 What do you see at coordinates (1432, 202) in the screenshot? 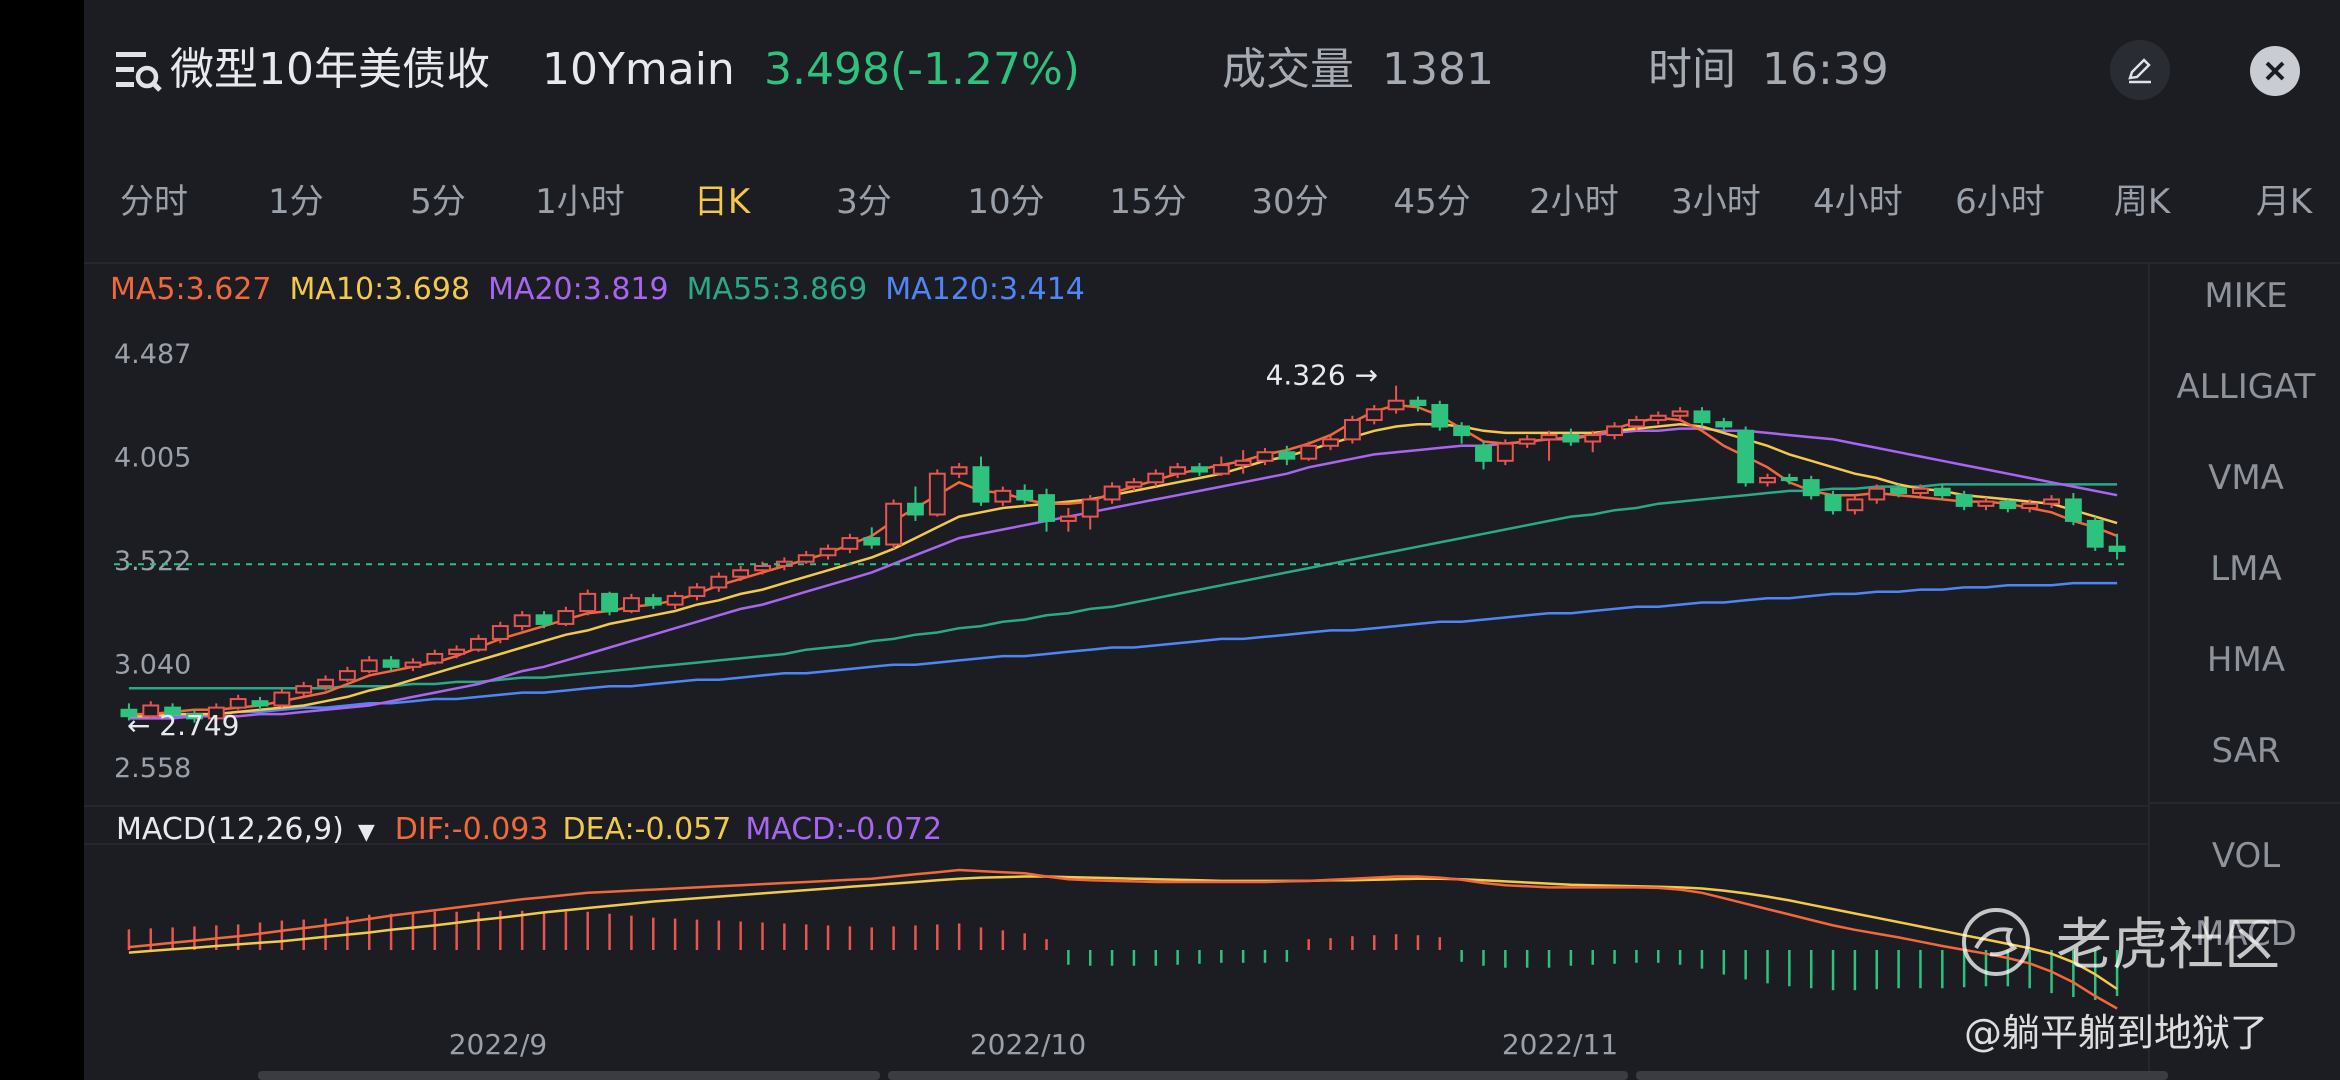
I see `tab-period: 45分` at bounding box center [1432, 202].